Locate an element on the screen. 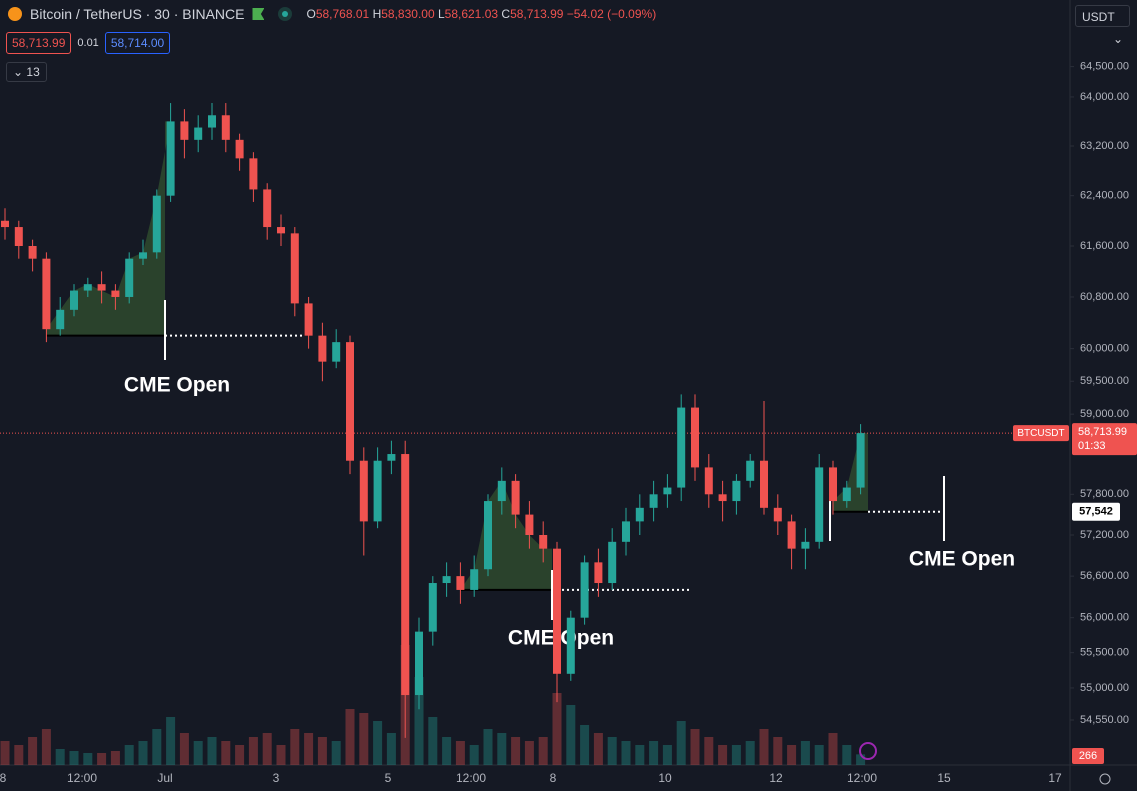 This screenshot has width=1137, height=791. trade-panel: 58,713.99 0.01 58,714.00 is located at coordinates (88, 43).